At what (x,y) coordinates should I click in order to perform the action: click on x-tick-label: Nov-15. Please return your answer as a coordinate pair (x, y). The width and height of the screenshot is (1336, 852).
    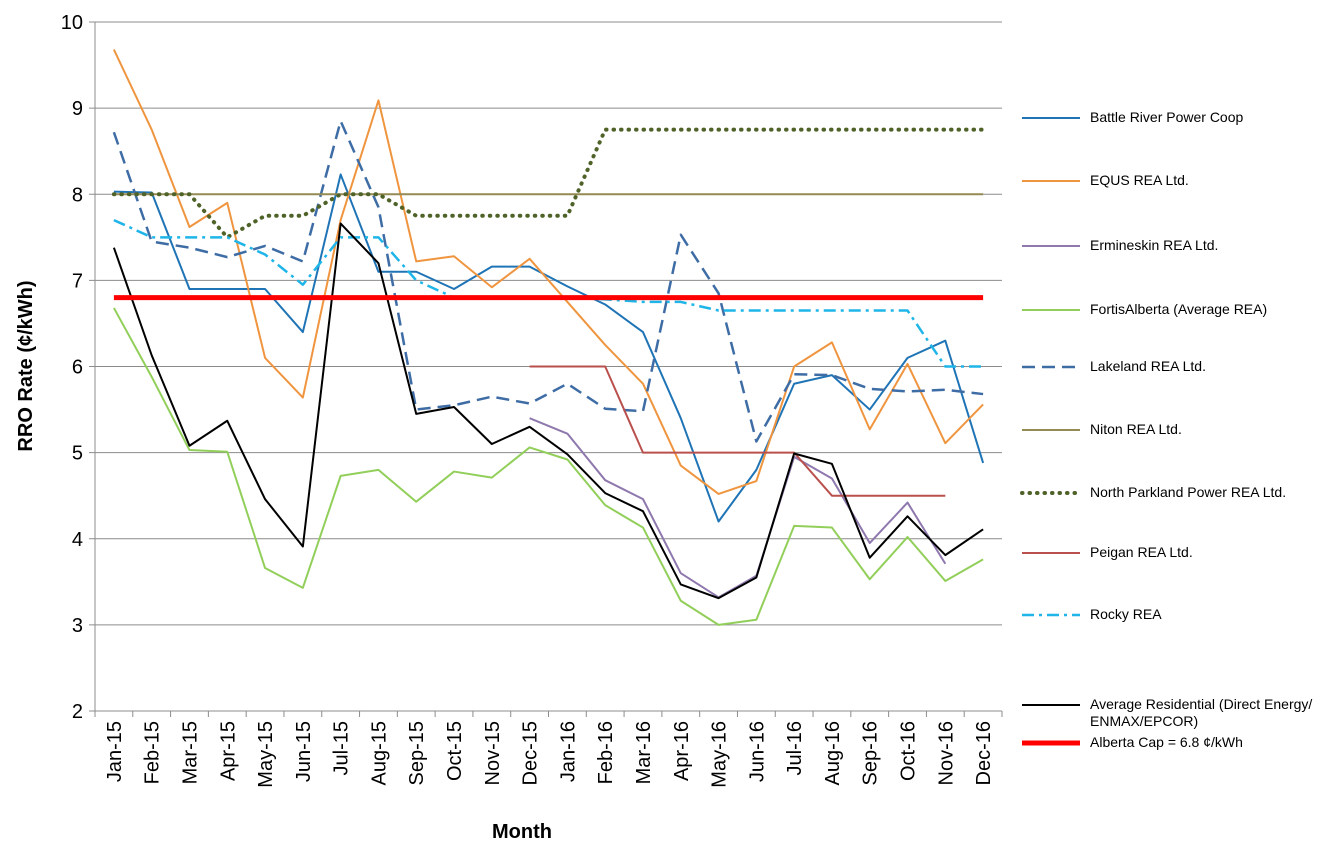
    Looking at the image, I should click on (493, 753).